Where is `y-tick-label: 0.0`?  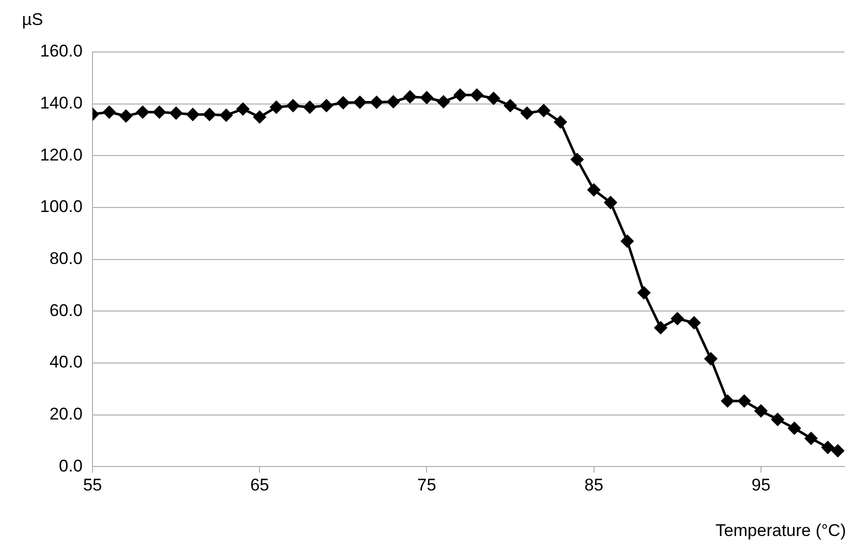
y-tick-label: 0.0 is located at coordinates (70, 466).